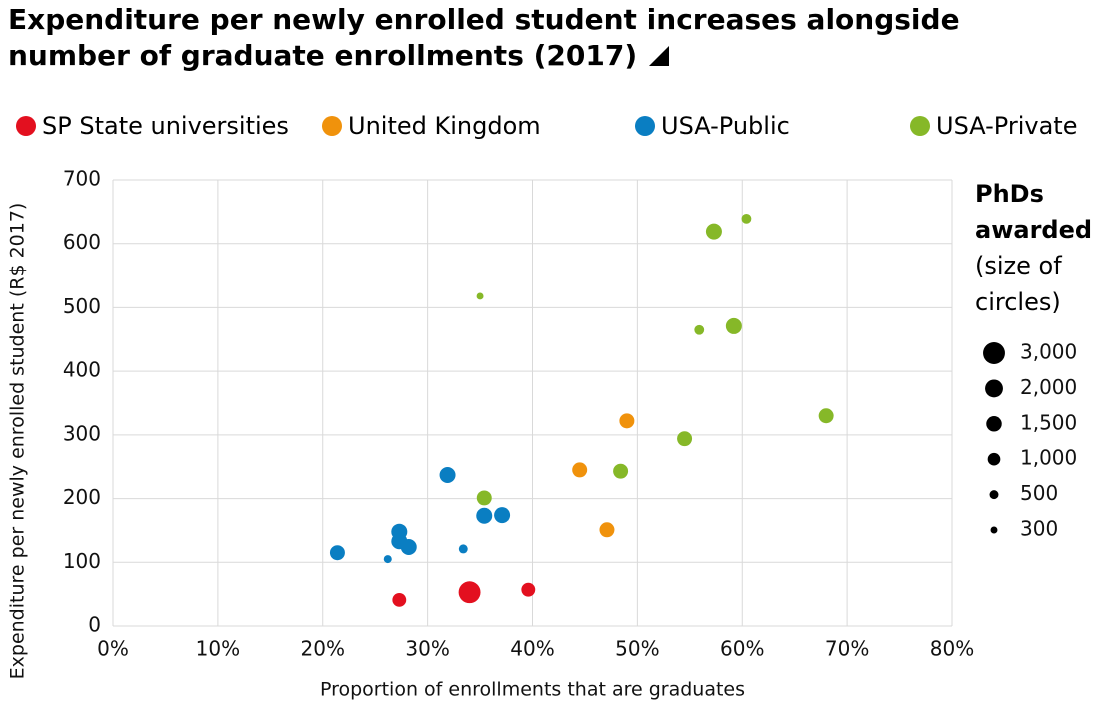 The image size is (1117, 717). Describe the element at coordinates (218, 649) in the screenshot. I see `x-tick-label: 10%` at that location.